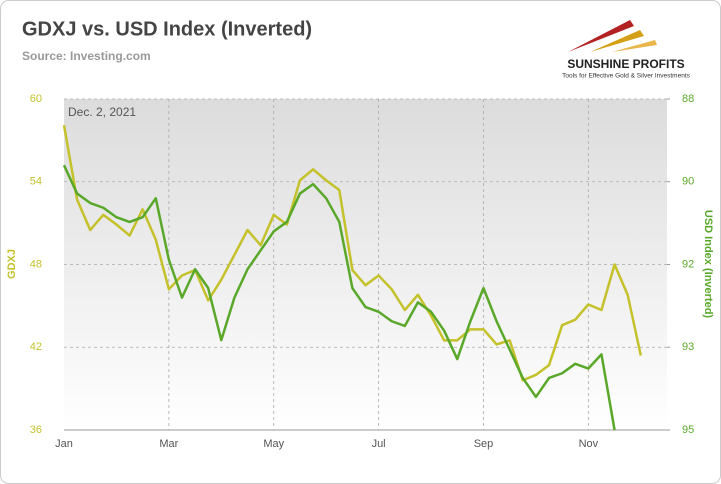  I want to click on y2-tick-label: 95, so click(688, 430).